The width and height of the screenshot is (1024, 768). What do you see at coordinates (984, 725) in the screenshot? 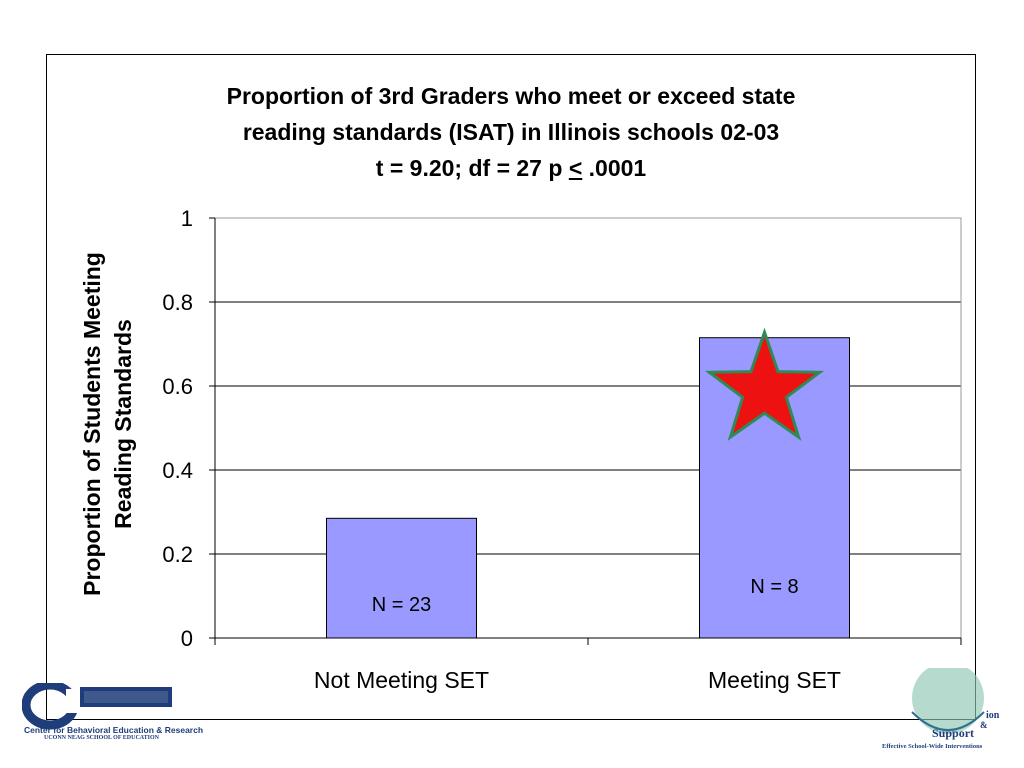
I see `pbis-logo-text-2: &` at bounding box center [984, 725].